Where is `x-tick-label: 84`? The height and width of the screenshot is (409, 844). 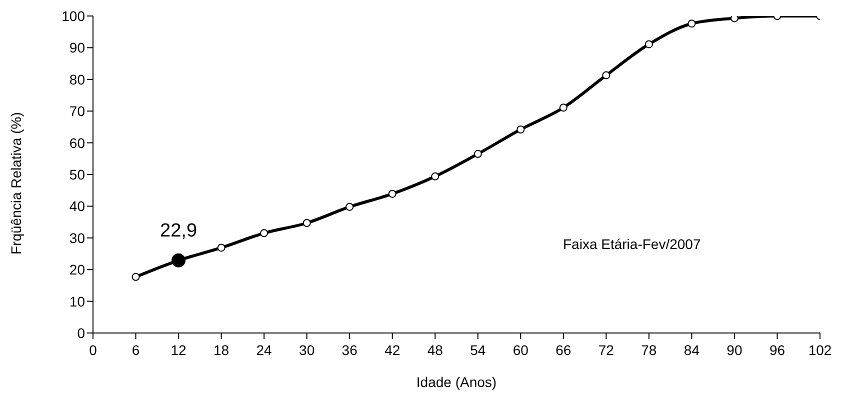
x-tick-label: 84 is located at coordinates (692, 350).